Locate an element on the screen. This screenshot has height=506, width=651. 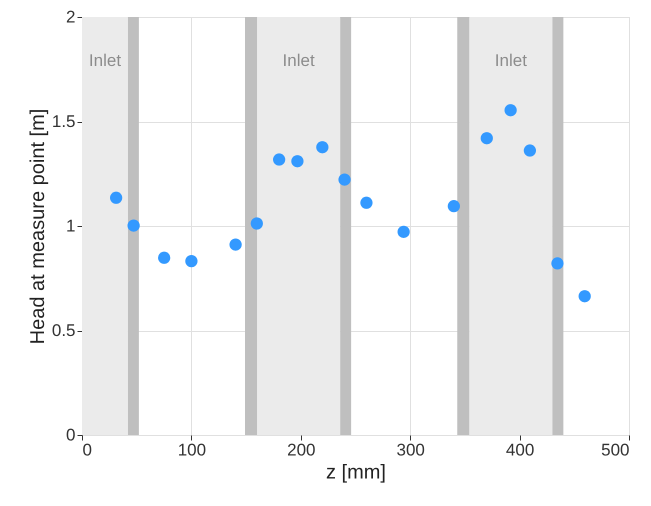
y-tick-label: 2 is located at coordinates (71, 17).